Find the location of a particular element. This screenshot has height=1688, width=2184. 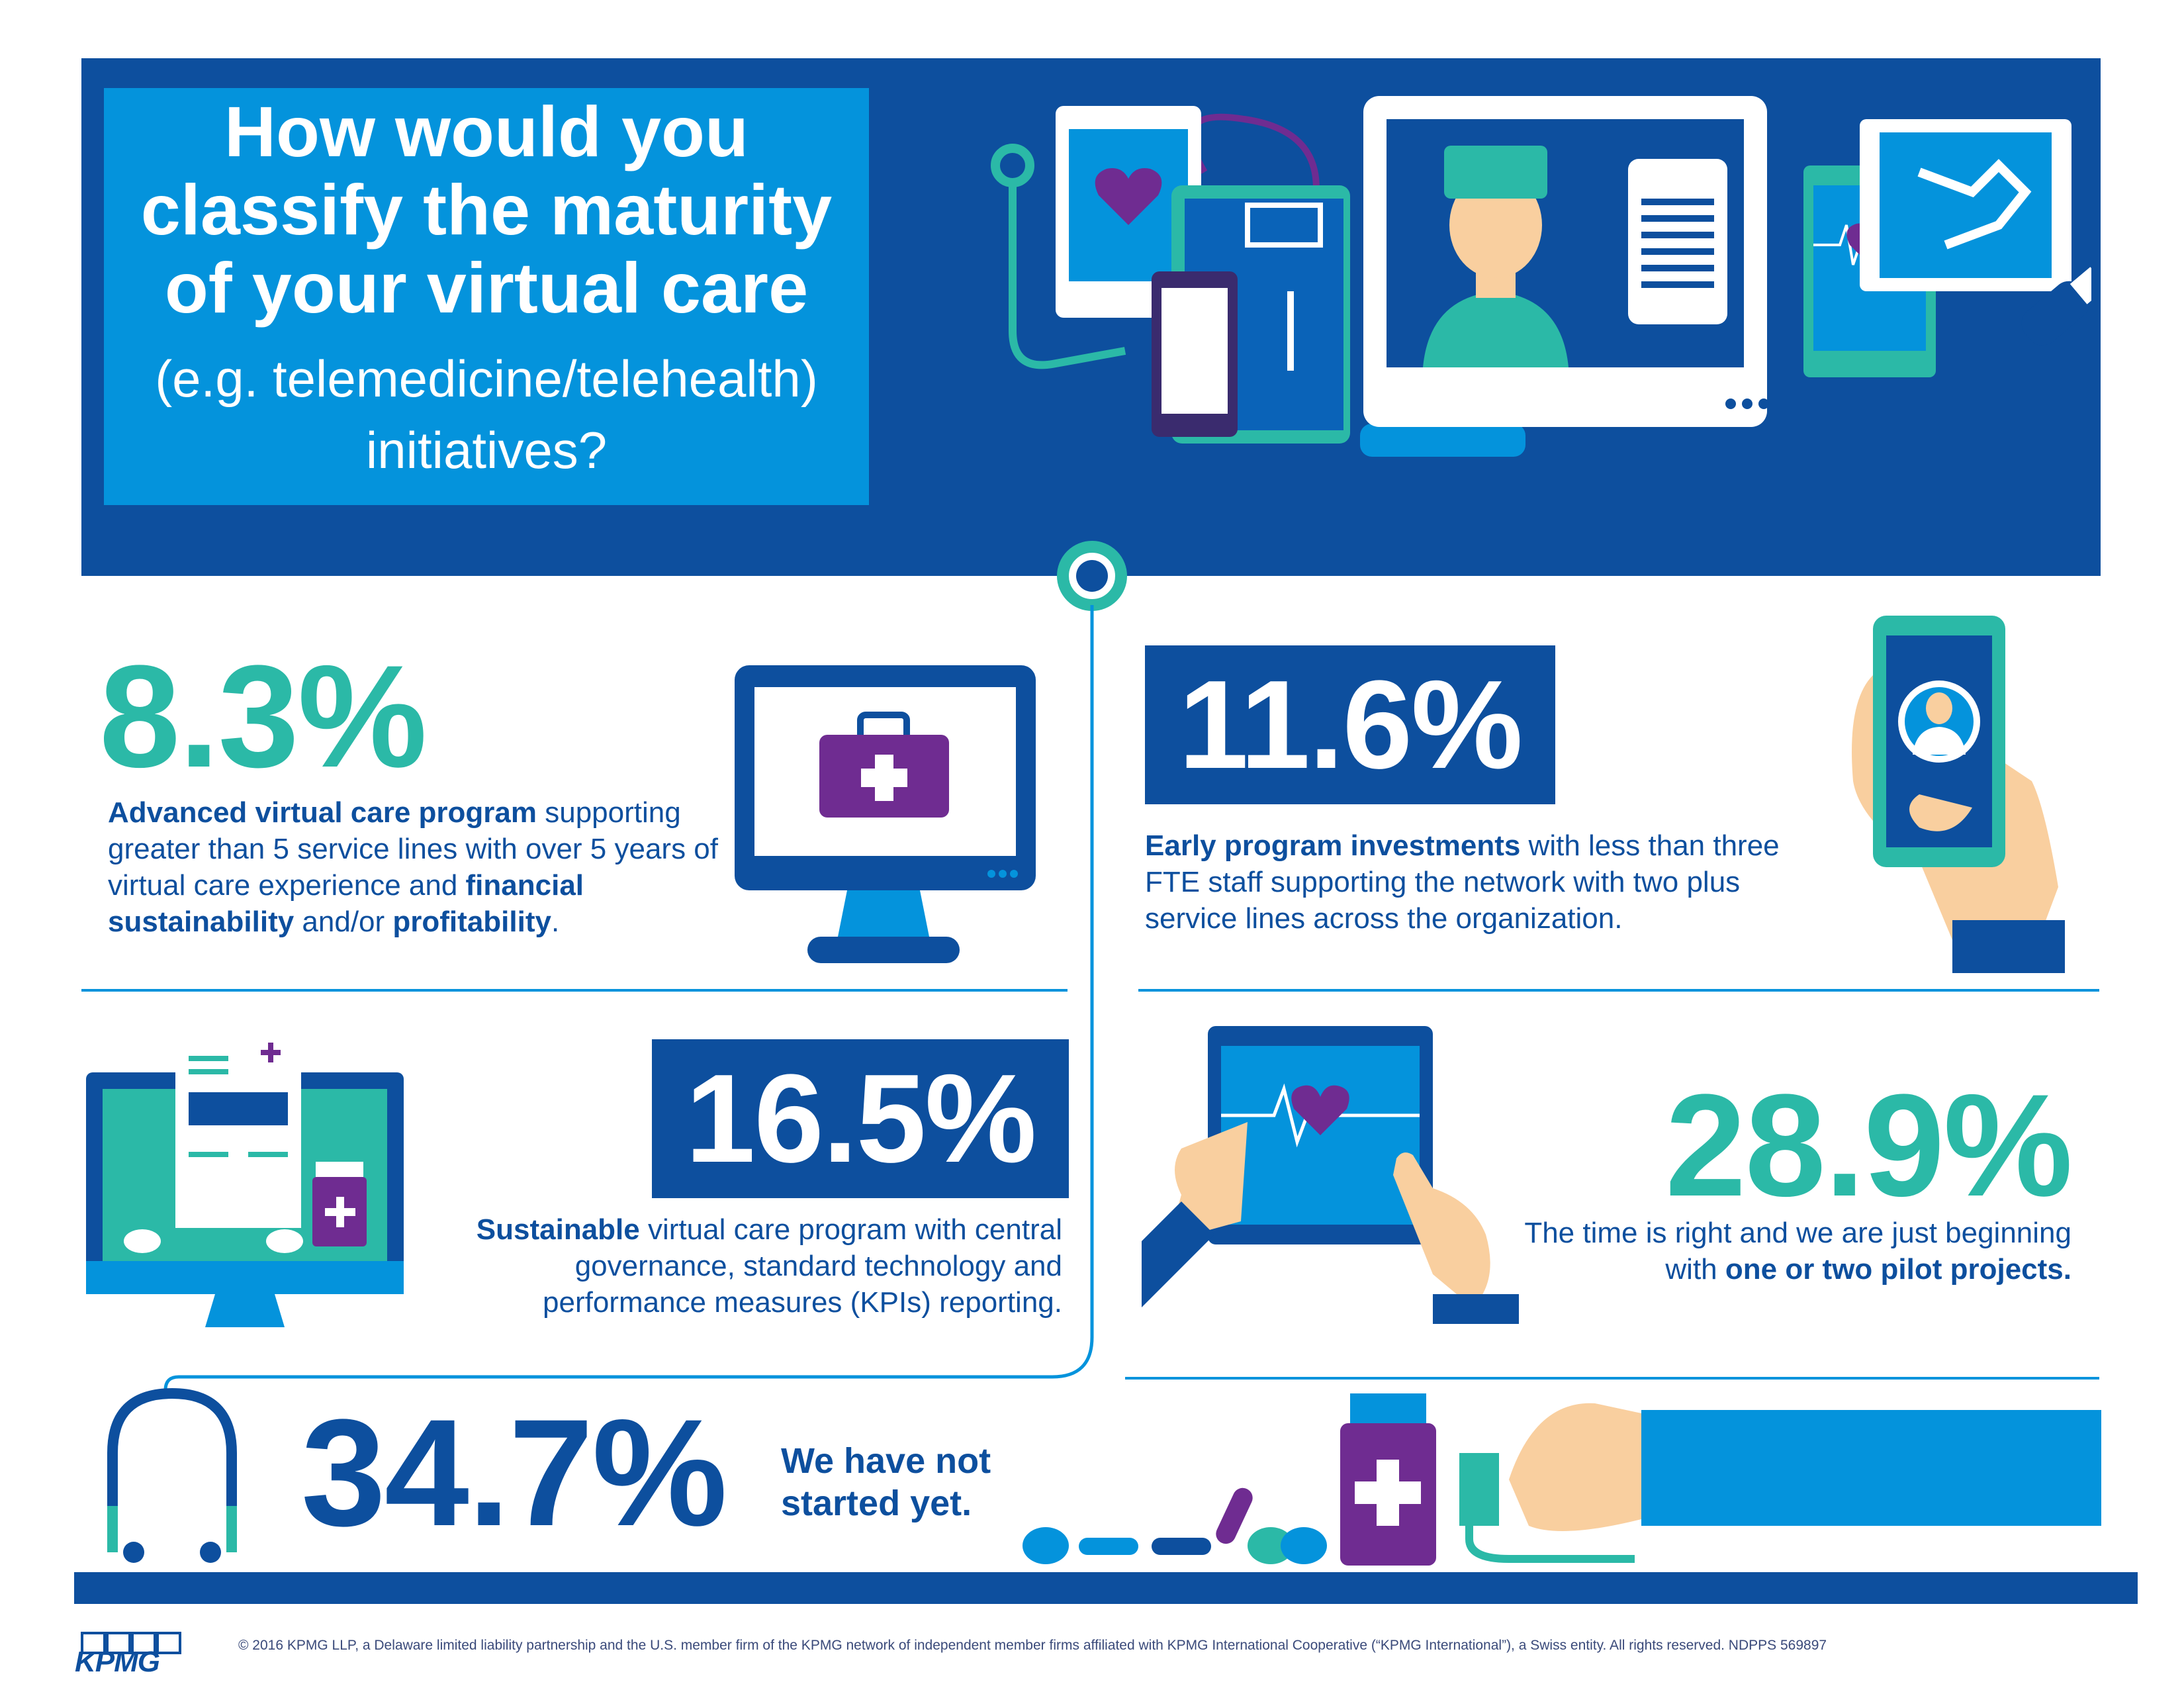

stat-value: 16.5% is located at coordinates (860, 1118).